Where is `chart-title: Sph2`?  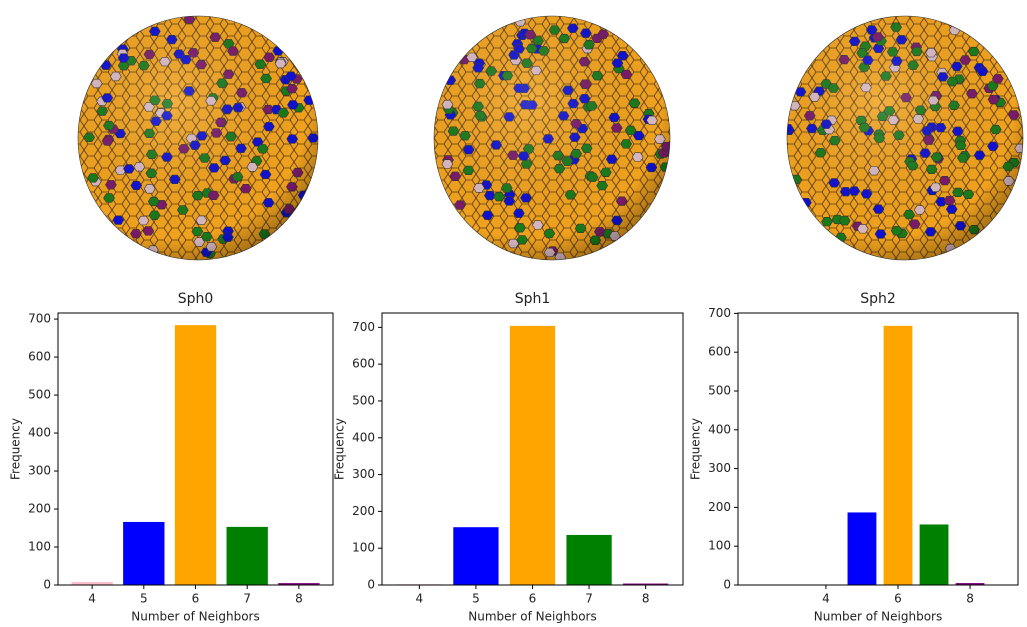
chart-title: Sph2 is located at coordinates (878, 299).